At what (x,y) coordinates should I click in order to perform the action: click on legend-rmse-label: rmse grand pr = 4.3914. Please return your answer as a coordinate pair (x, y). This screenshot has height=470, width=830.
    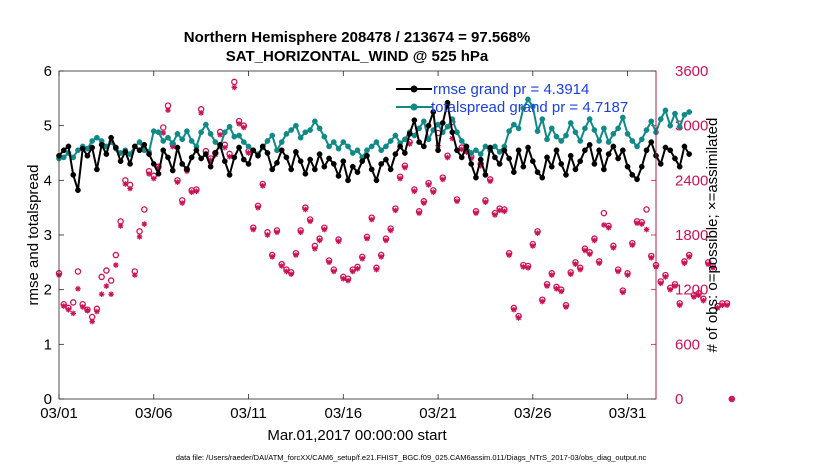
    Looking at the image, I should click on (511, 89).